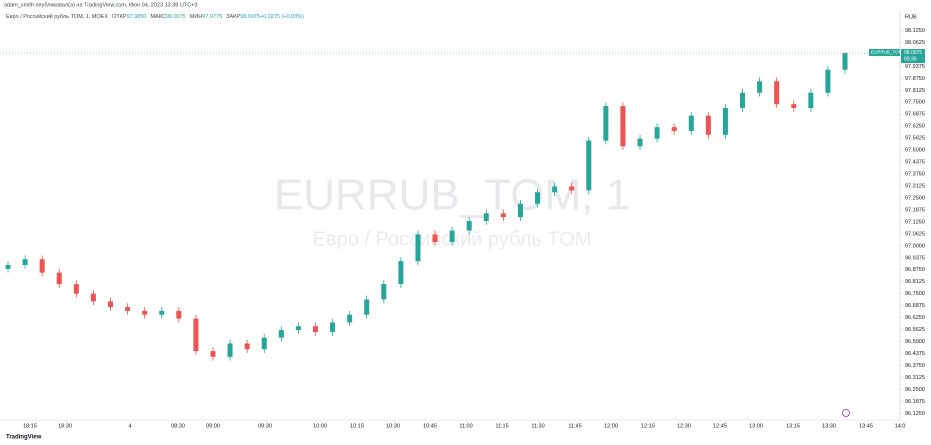 The width and height of the screenshot is (931, 445). What do you see at coordinates (900, 426) in the screenshot?
I see `x-tick-label: 14:0` at bounding box center [900, 426].